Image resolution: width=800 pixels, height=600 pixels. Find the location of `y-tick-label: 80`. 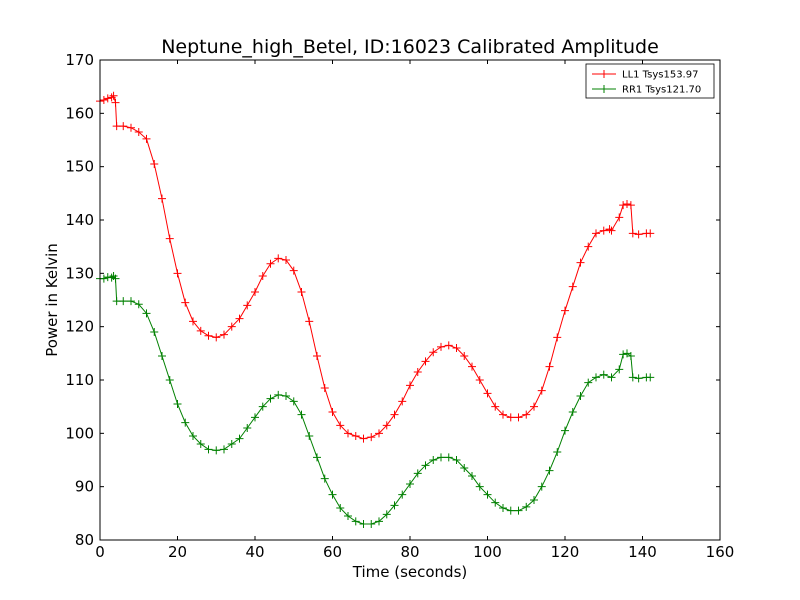

y-tick-label: 80 is located at coordinates (84, 540).